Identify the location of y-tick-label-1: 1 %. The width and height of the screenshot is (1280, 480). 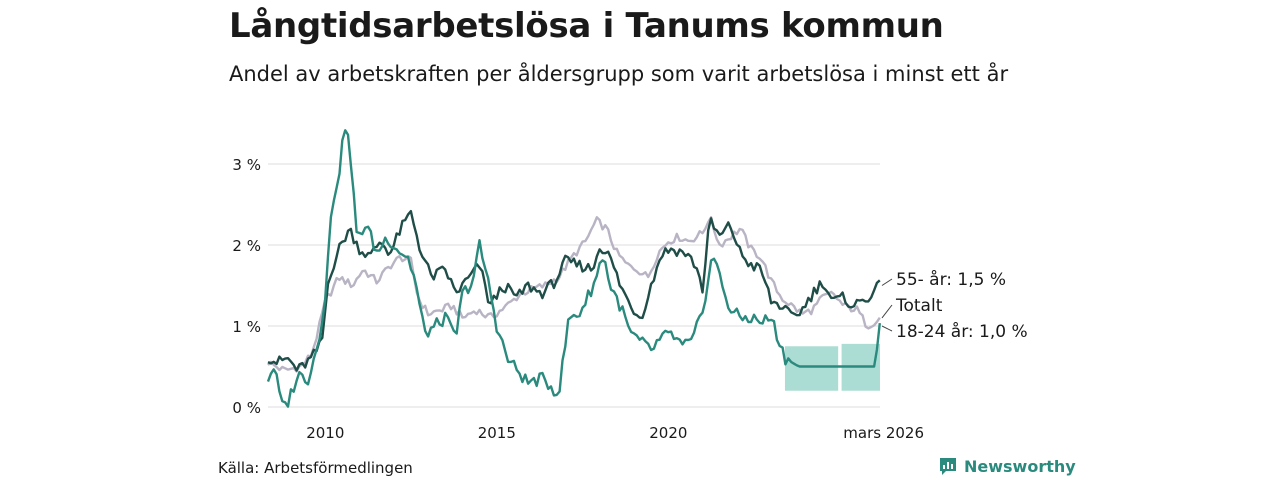
(246, 327).